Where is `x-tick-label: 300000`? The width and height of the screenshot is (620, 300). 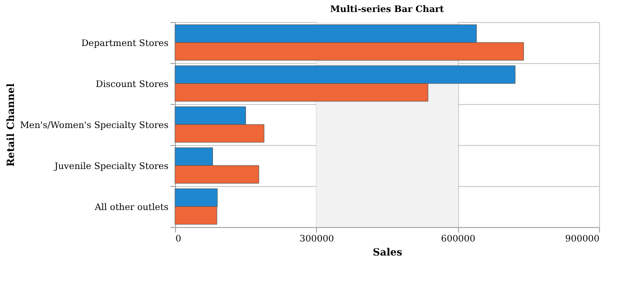
x-tick-label: 300000 is located at coordinates (317, 239).